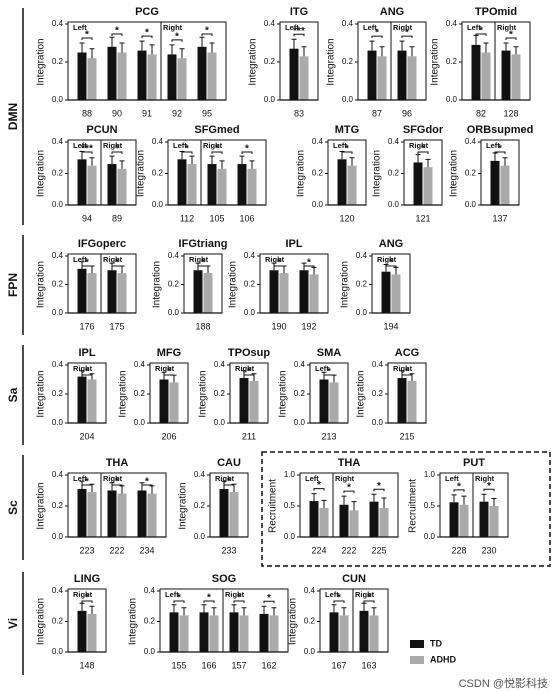  I want to click on x-tick-label: 222, so click(116, 550).